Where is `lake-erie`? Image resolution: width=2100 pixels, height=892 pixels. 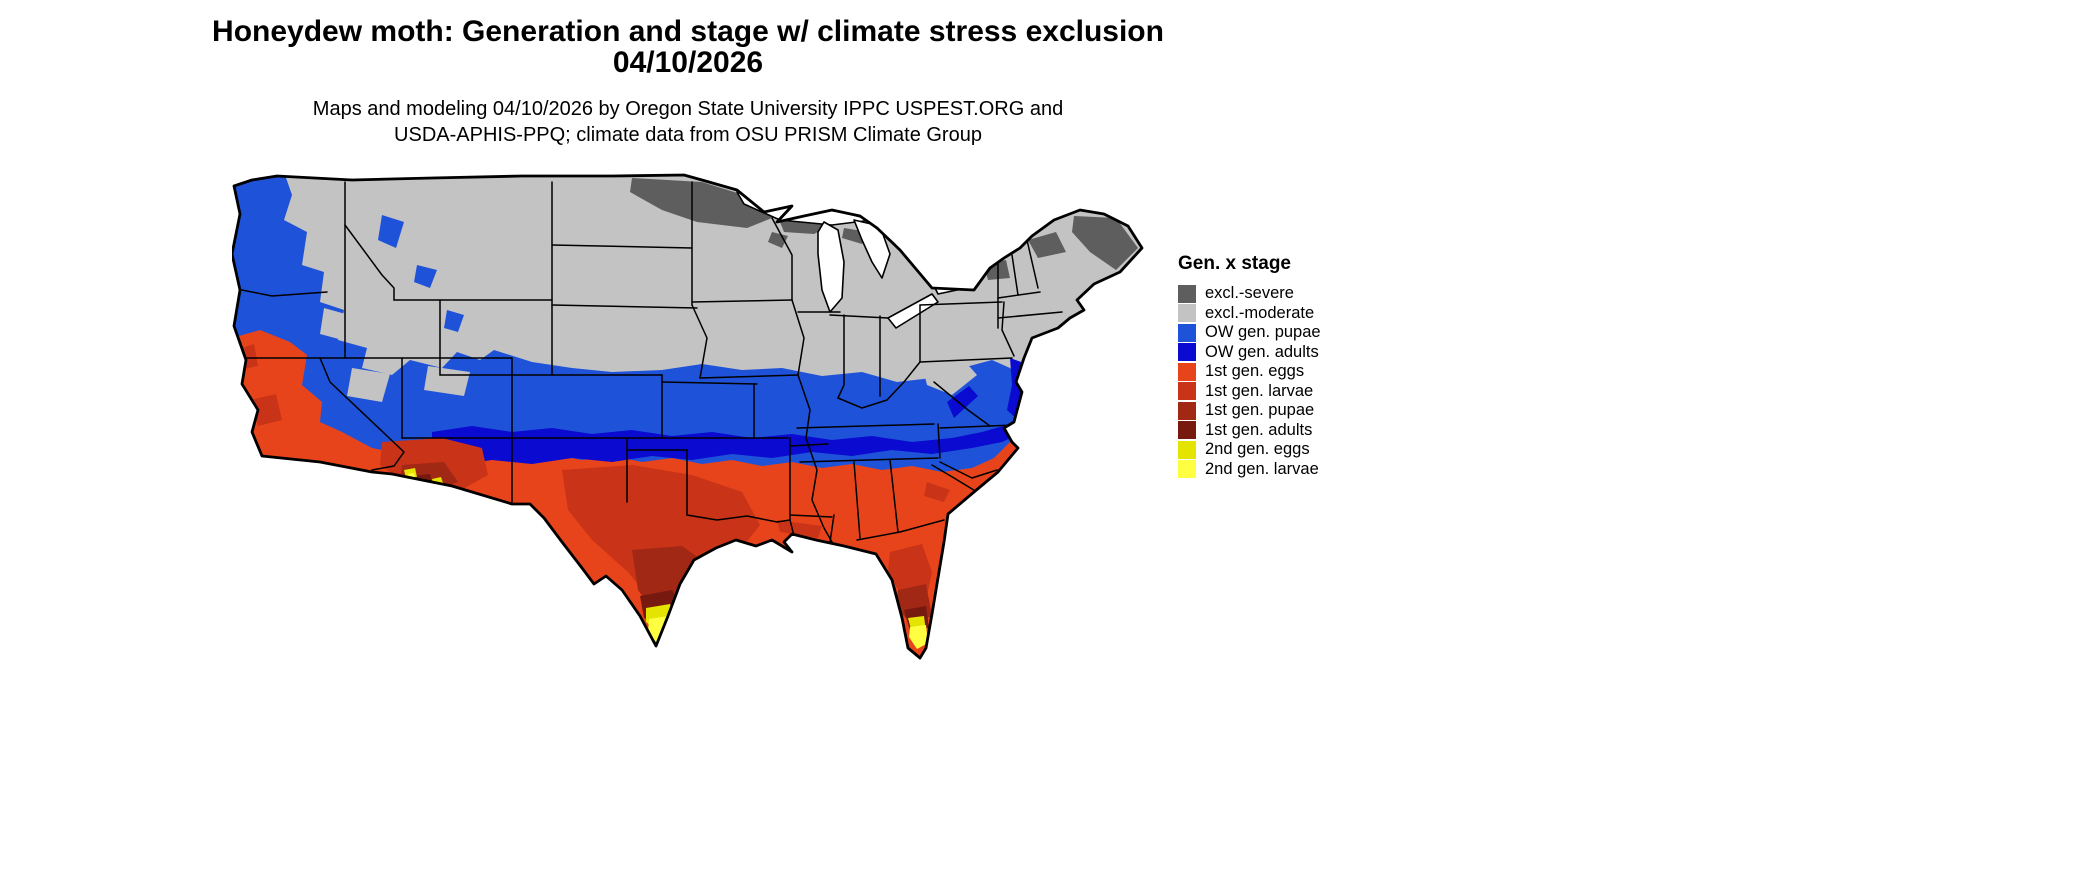
lake-erie is located at coordinates (913, 311).